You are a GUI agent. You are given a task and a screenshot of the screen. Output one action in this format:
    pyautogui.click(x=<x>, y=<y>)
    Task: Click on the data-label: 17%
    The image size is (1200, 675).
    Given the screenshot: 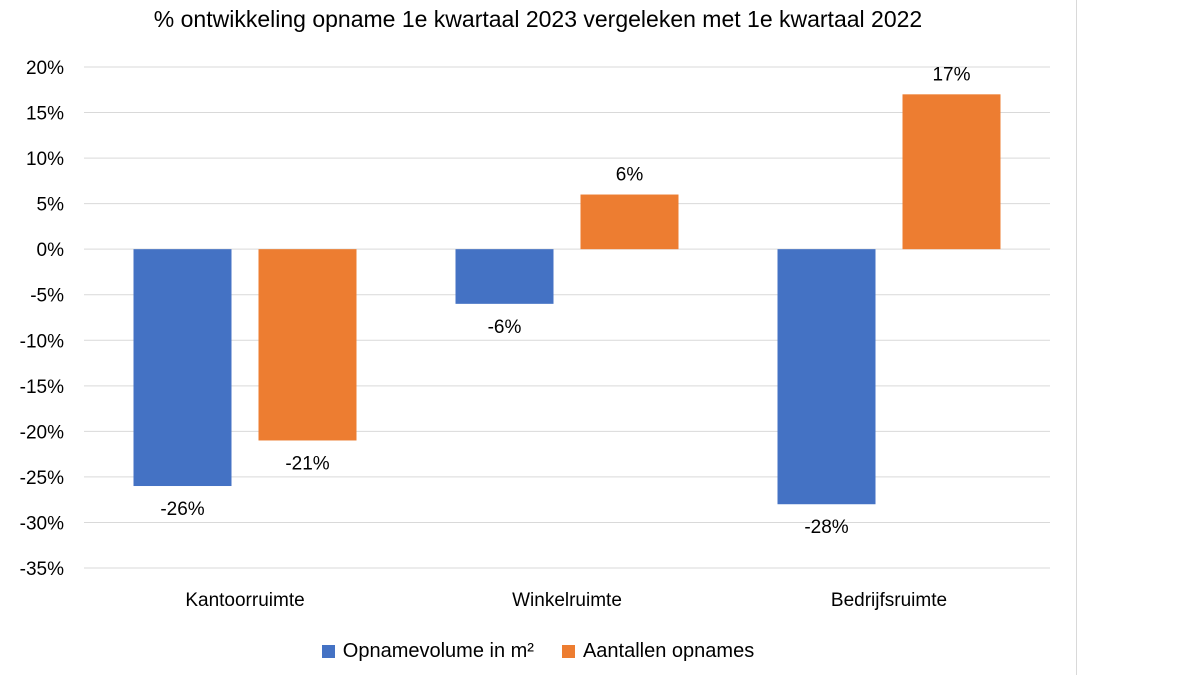 What is the action you would take?
    pyautogui.click(x=951, y=74)
    